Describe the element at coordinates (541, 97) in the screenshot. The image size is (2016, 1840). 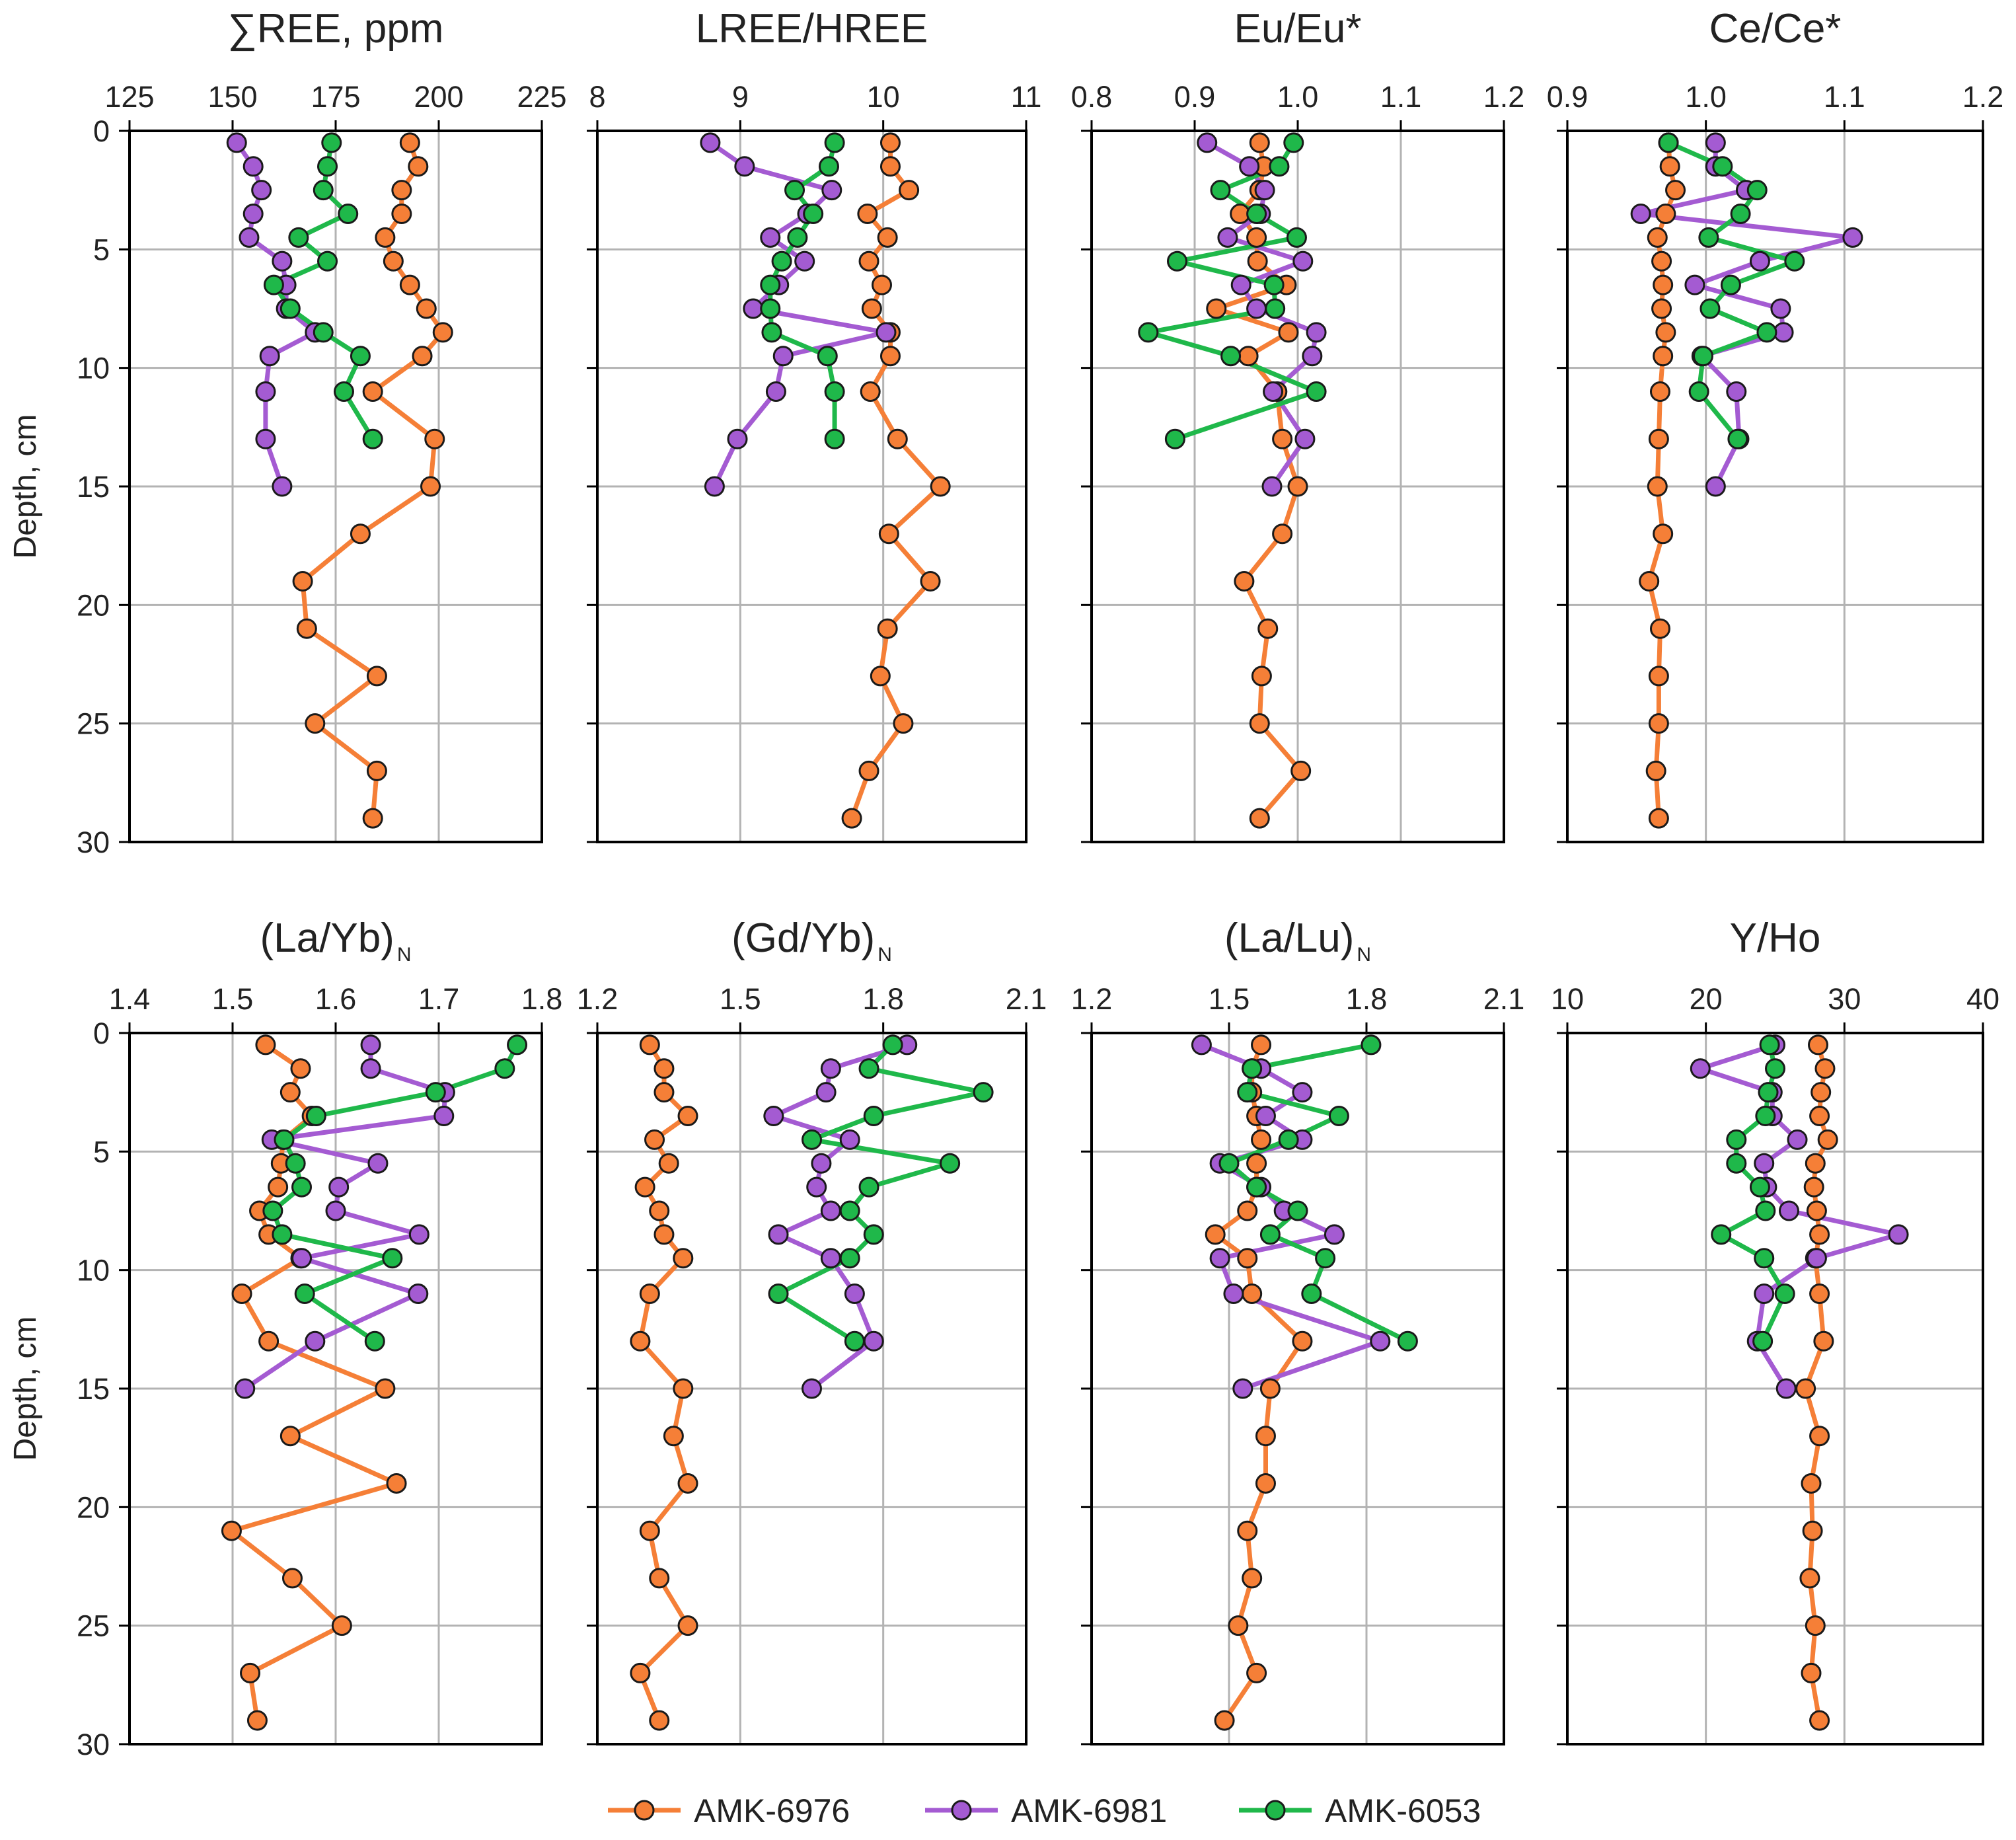
I see `x-tick-label: 225` at that location.